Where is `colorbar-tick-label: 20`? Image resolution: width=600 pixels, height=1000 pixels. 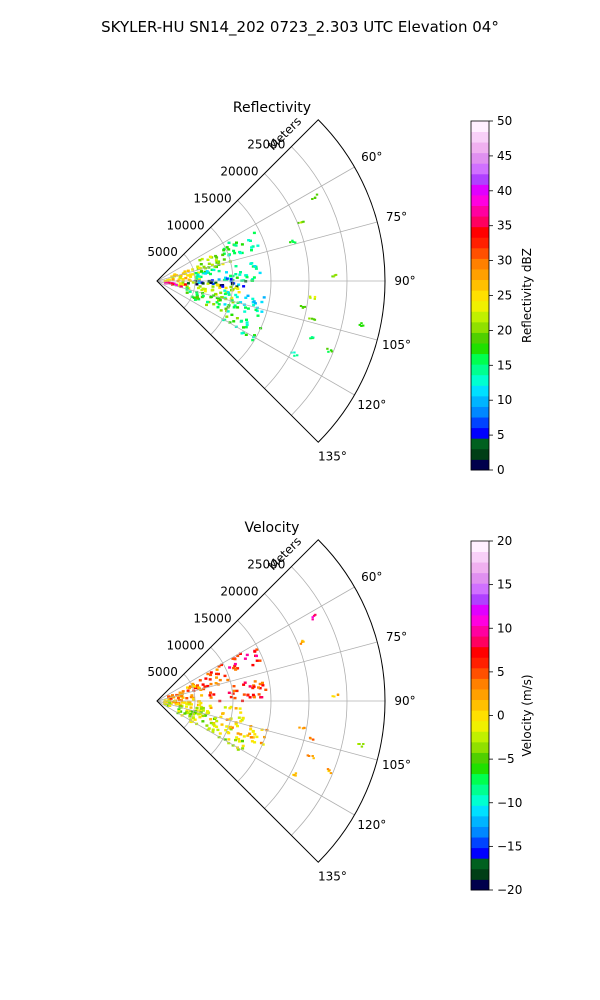
colorbar-tick-label: 20 is located at coordinates (504, 541).